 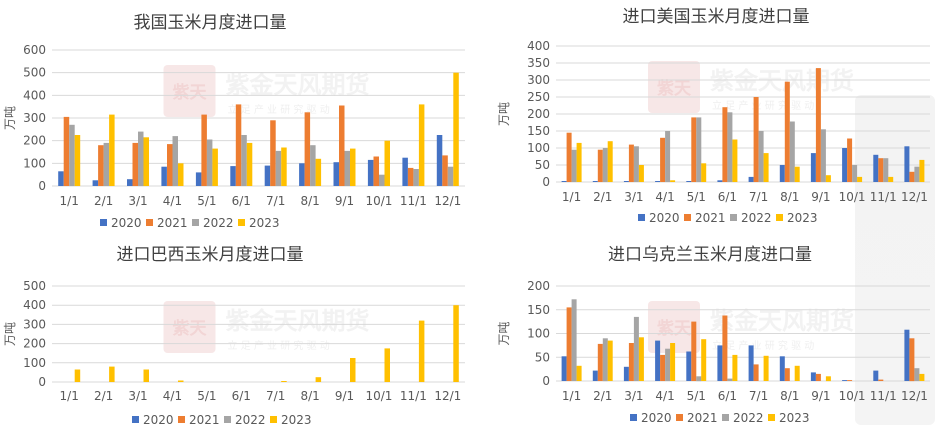 I want to click on y-tick-label: 500, so click(x=34, y=73).